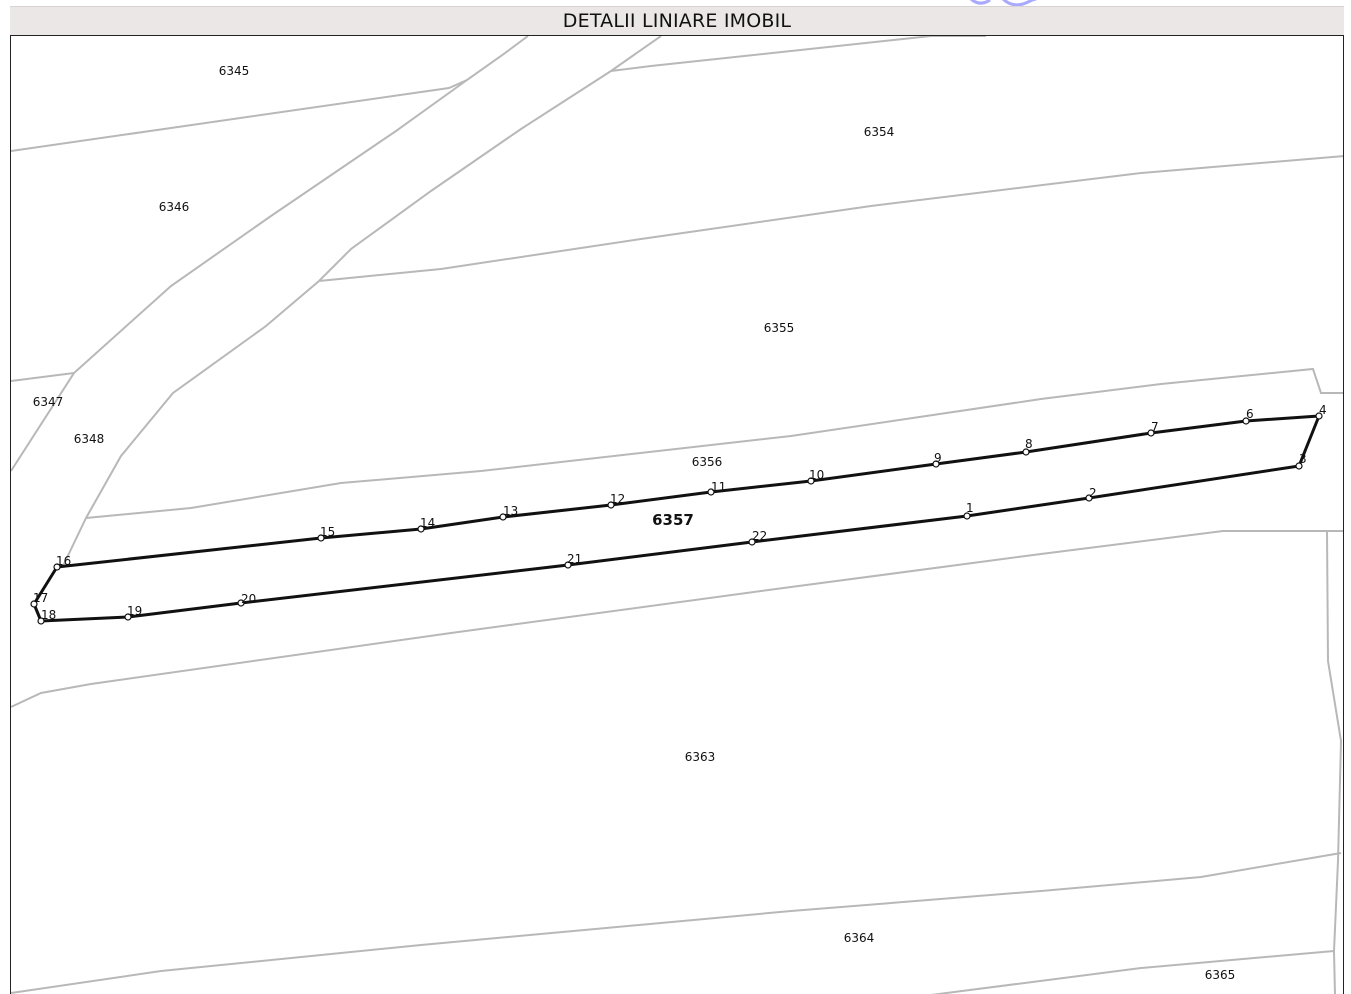 The width and height of the screenshot is (1351, 994). I want to click on vertex-label: 17, so click(40, 598).